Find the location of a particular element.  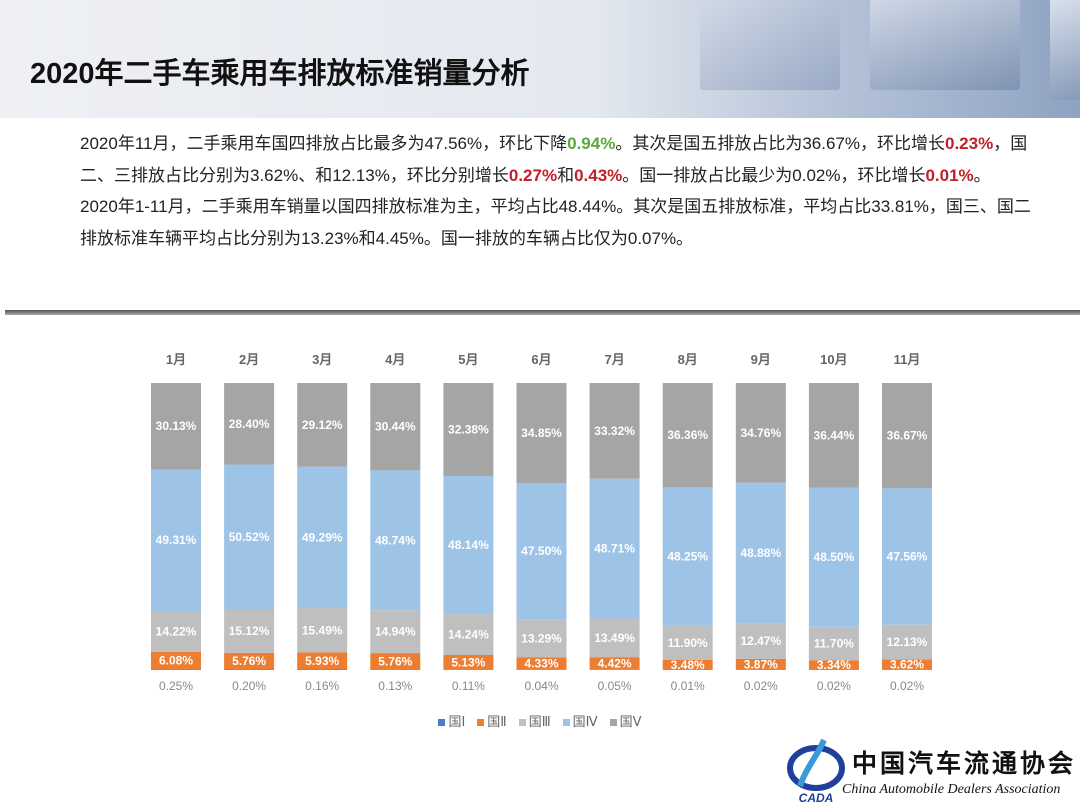

month-label: 6月 is located at coordinates (541, 359).